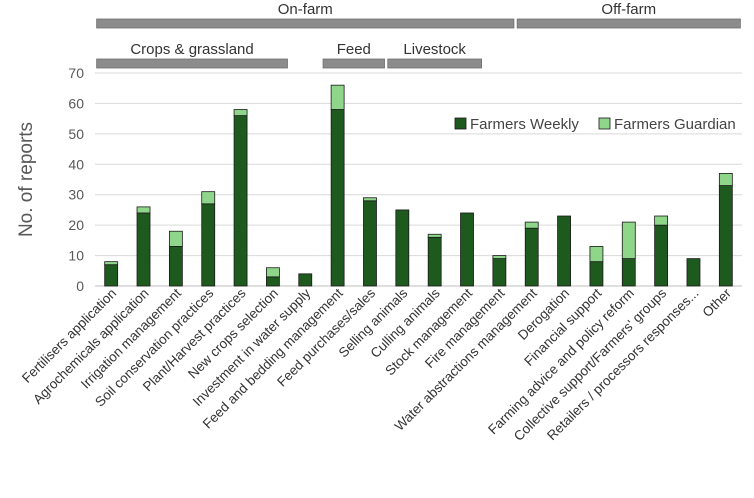 This screenshot has width=754, height=498. What do you see at coordinates (524, 124) in the screenshot?
I see `legend-label-farmers-weekly: Farmers Weekly` at bounding box center [524, 124].